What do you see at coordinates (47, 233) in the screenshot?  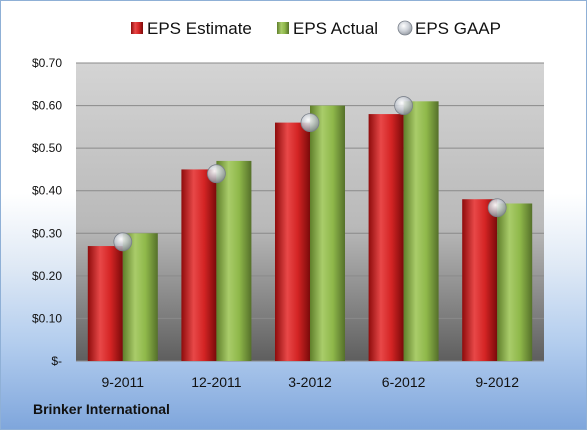 I see `y-tick-label: $0.30` at bounding box center [47, 233].